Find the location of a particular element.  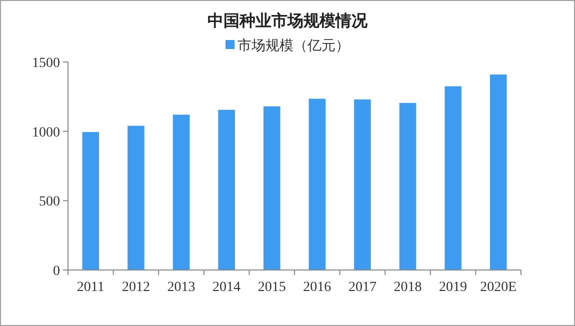

x-tick-label: 2014 is located at coordinates (226, 287).